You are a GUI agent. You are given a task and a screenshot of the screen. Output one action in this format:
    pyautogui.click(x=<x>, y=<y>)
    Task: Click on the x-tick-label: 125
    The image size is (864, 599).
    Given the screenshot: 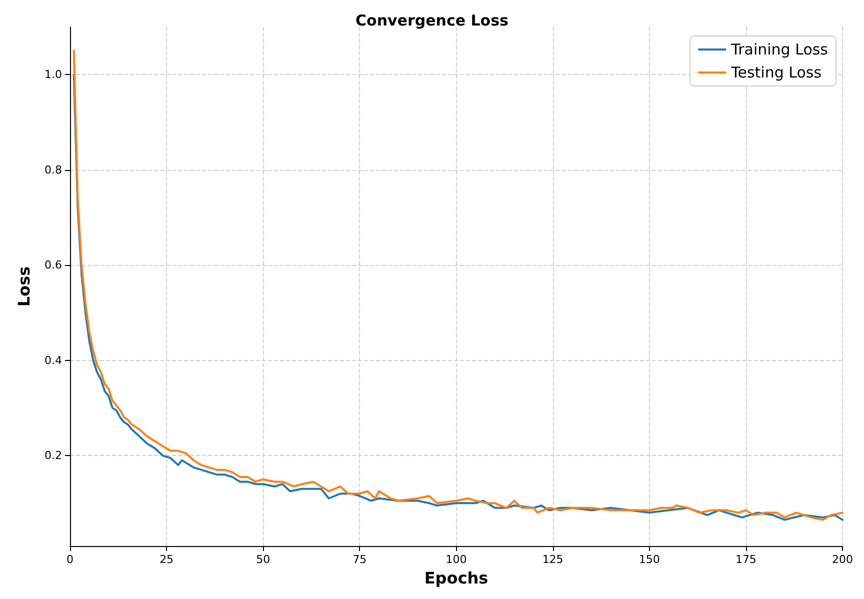 What is the action you would take?
    pyautogui.click(x=553, y=559)
    